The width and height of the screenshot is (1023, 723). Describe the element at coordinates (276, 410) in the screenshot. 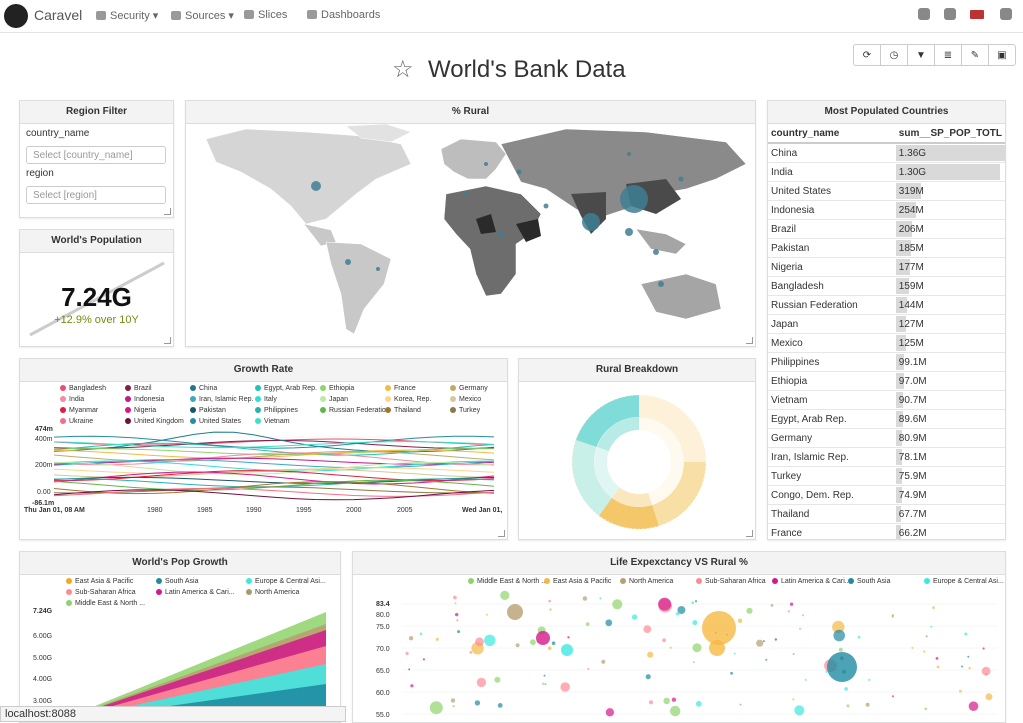

I see `legend-item: Philippines` at that location.